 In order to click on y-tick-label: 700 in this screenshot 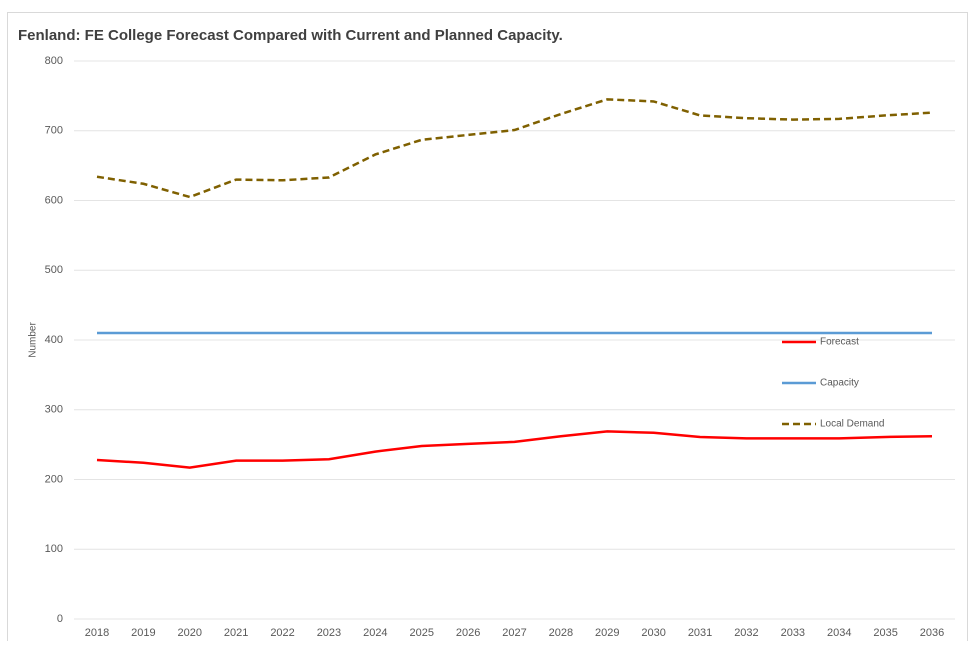, I will do `click(54, 131)`.